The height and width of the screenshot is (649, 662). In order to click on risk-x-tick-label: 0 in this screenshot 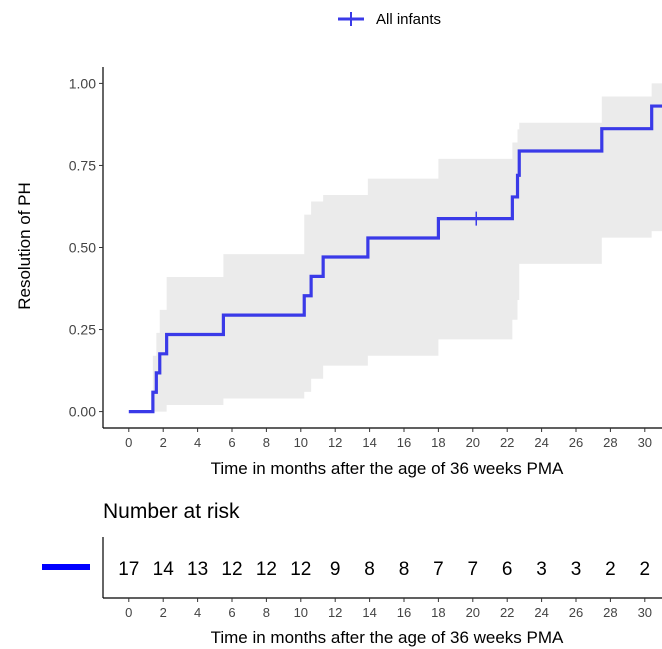, I will do `click(128, 612)`.